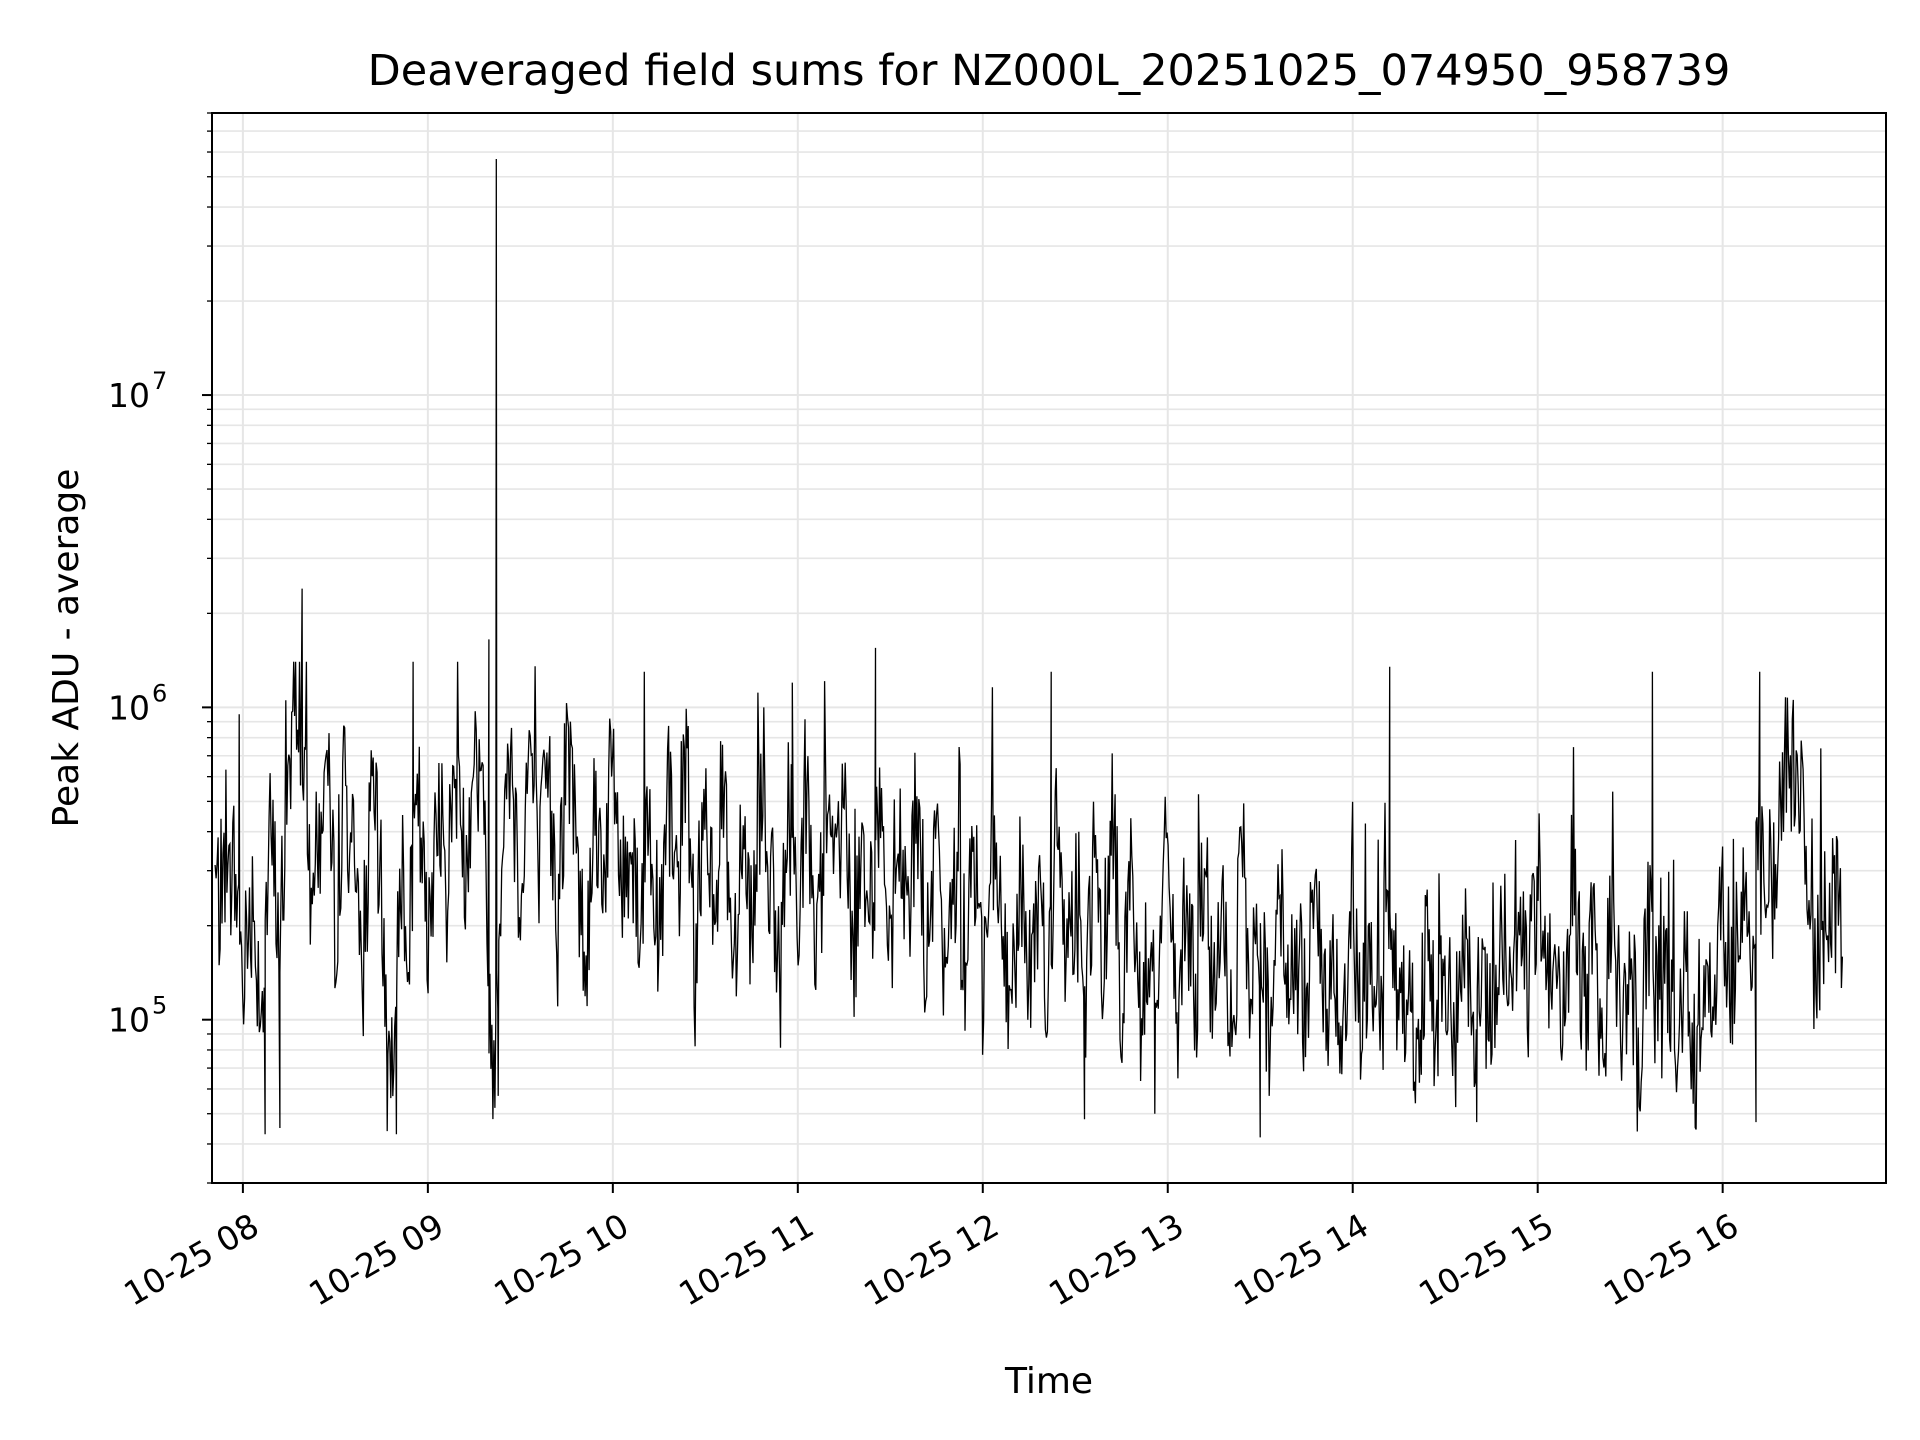  I want to click on y-tick-exponent: 6, so click(159, 693).